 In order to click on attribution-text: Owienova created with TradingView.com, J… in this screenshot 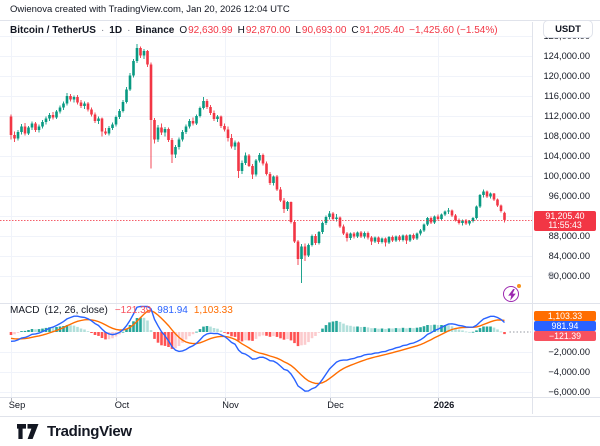, I will do `click(150, 9)`.